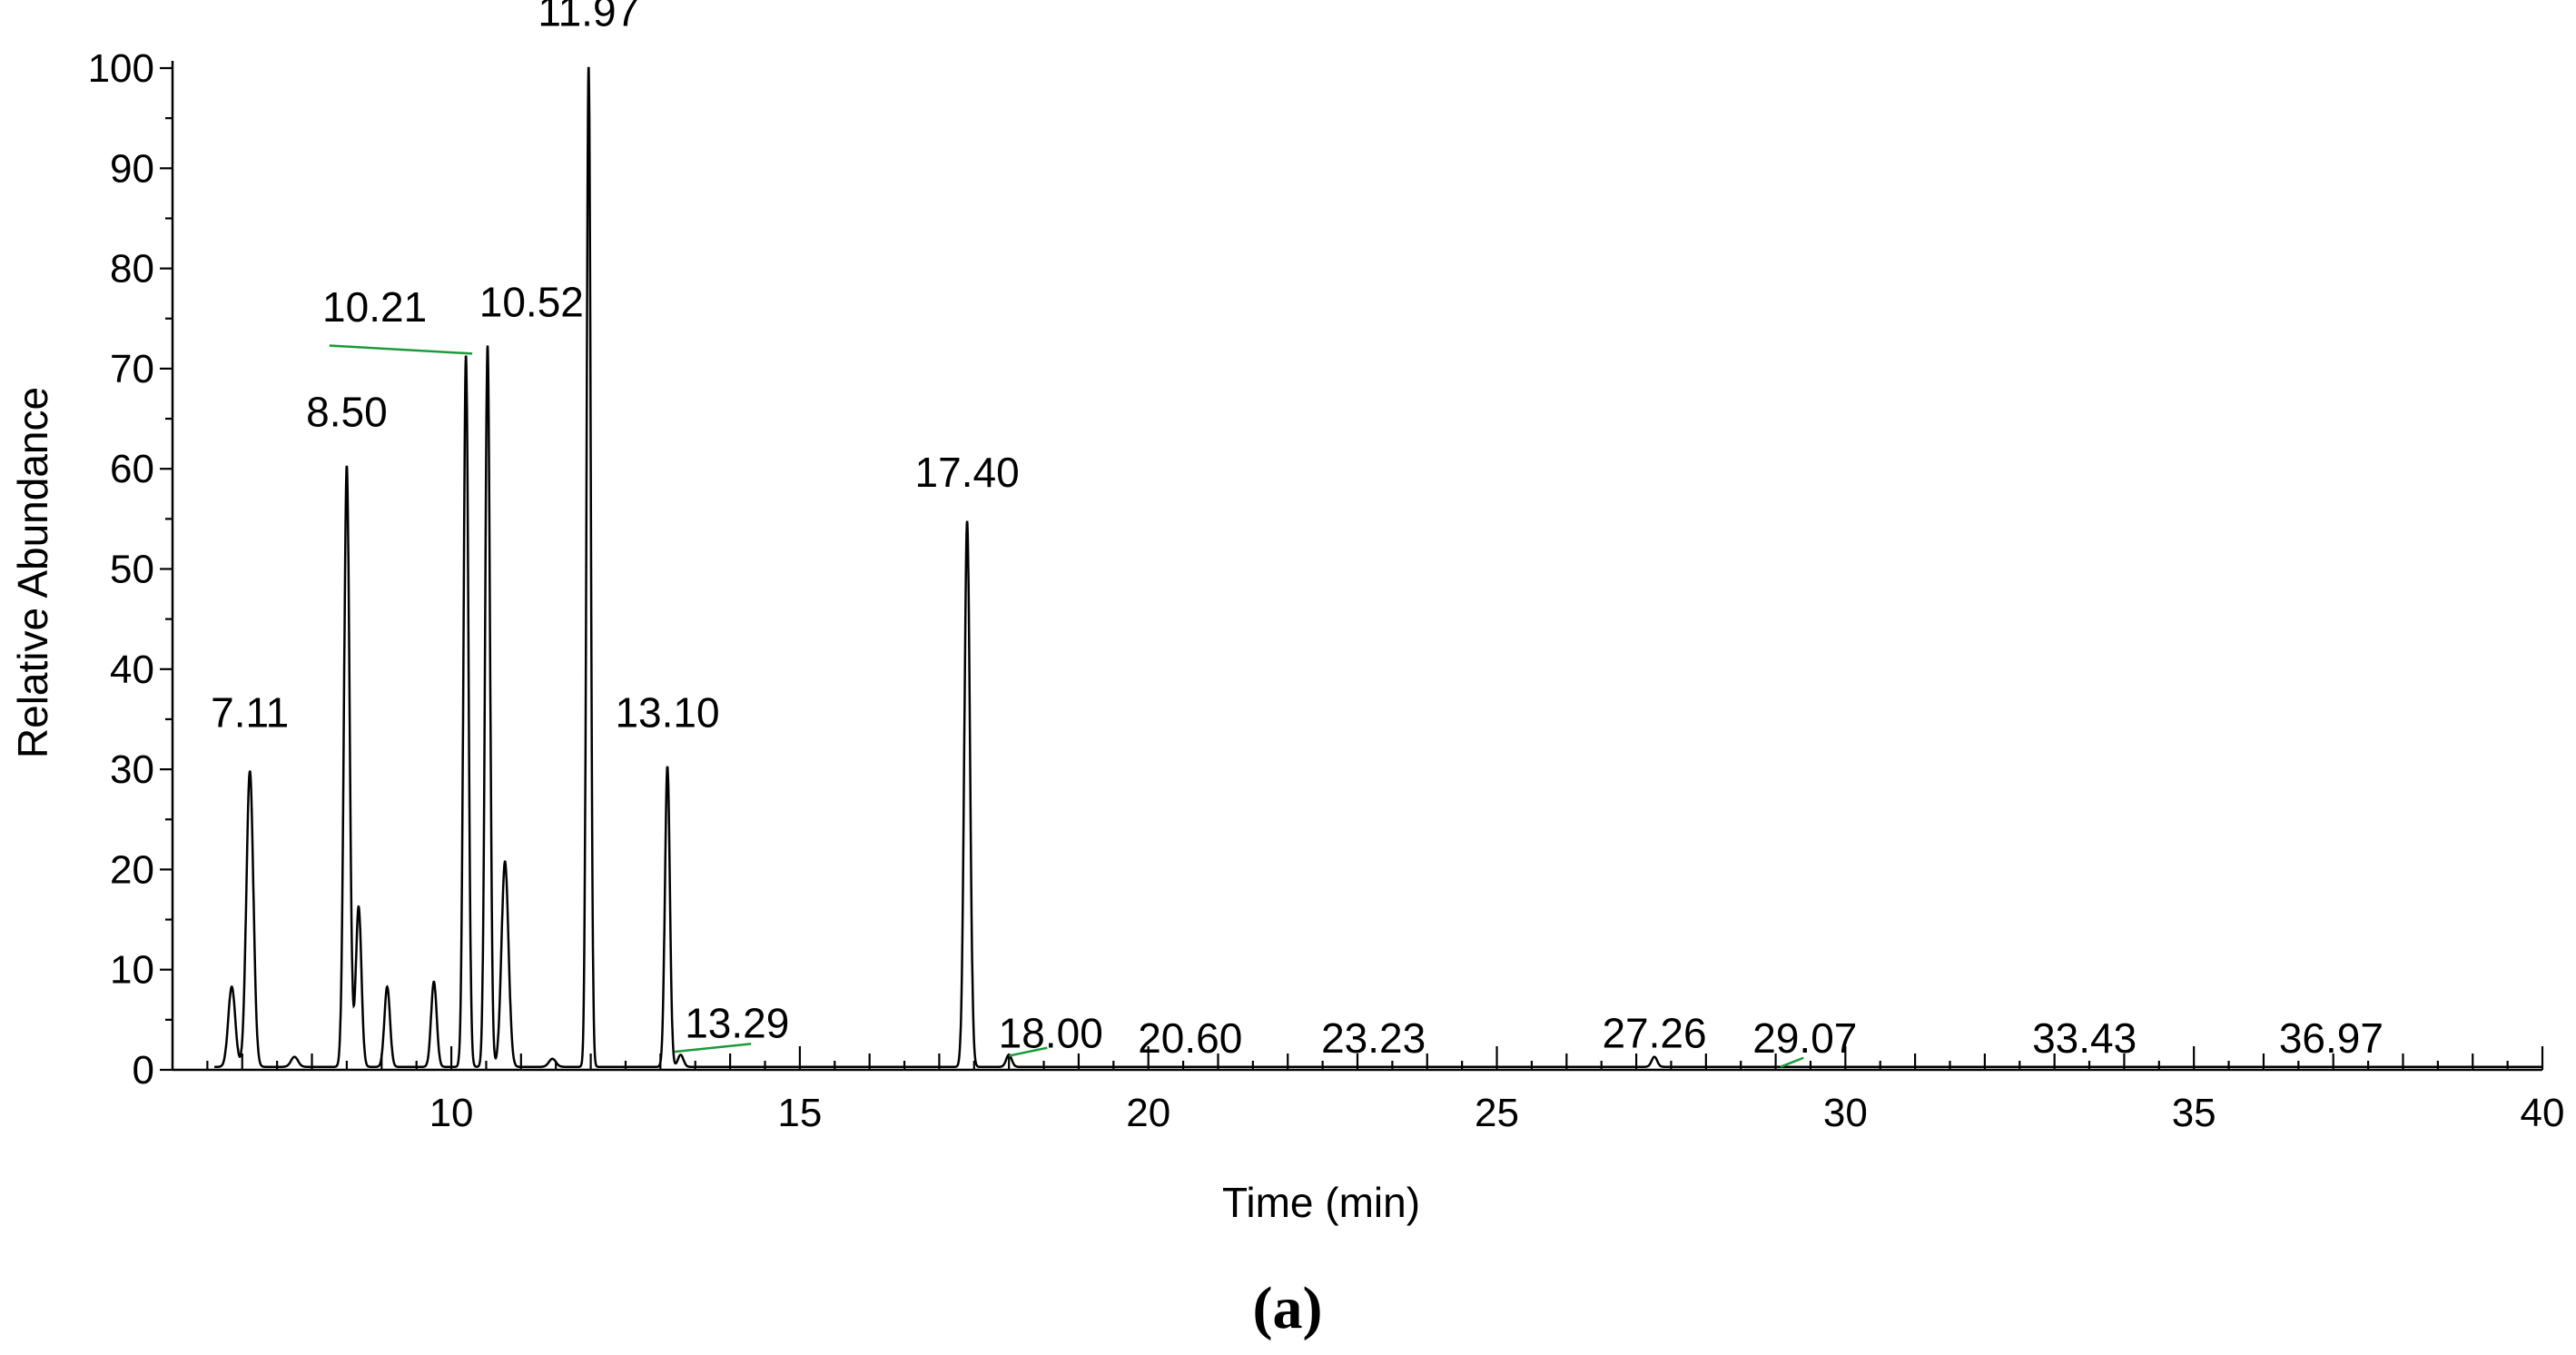  What do you see at coordinates (347, 412) in the screenshot?
I see `peak-label: 8.50` at bounding box center [347, 412].